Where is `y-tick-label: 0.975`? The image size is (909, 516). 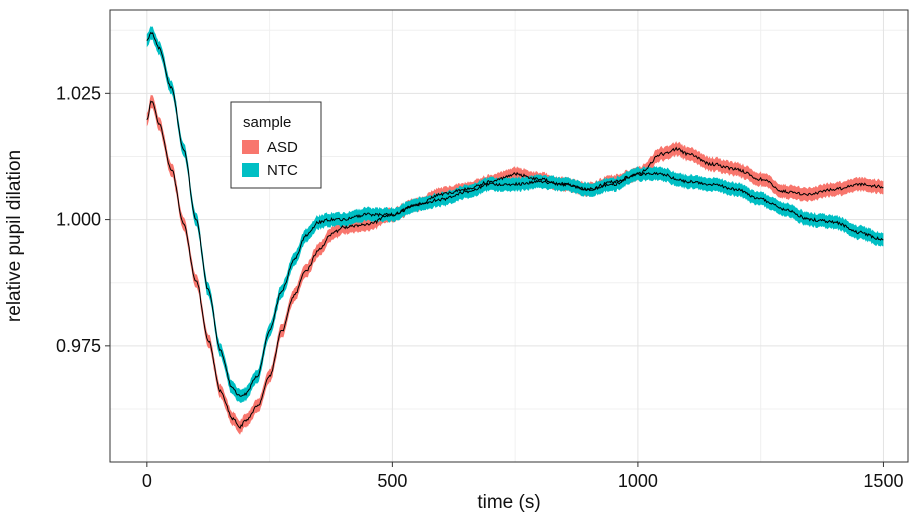 y-tick-label: 0.975 is located at coordinates (78, 346).